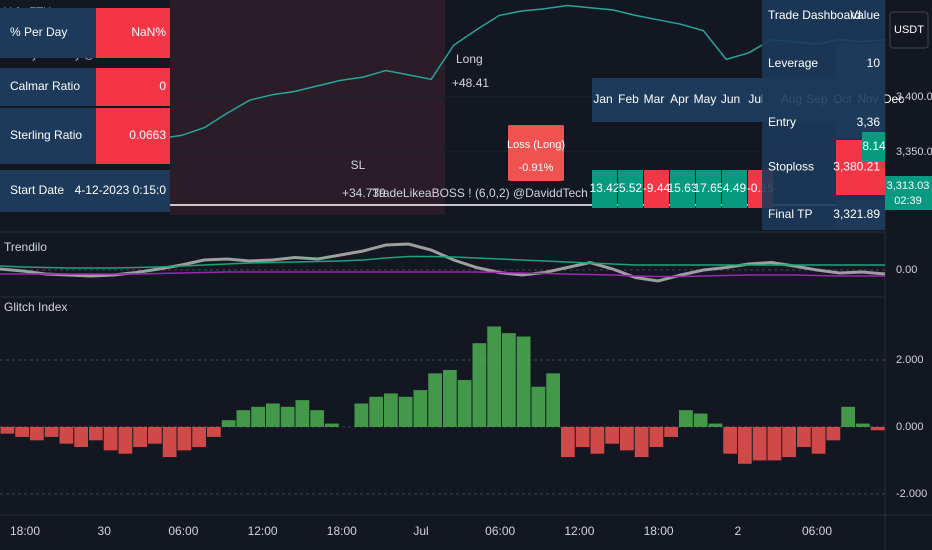 The height and width of the screenshot is (550, 932). I want to click on x-tick-label: Jul, so click(420, 531).